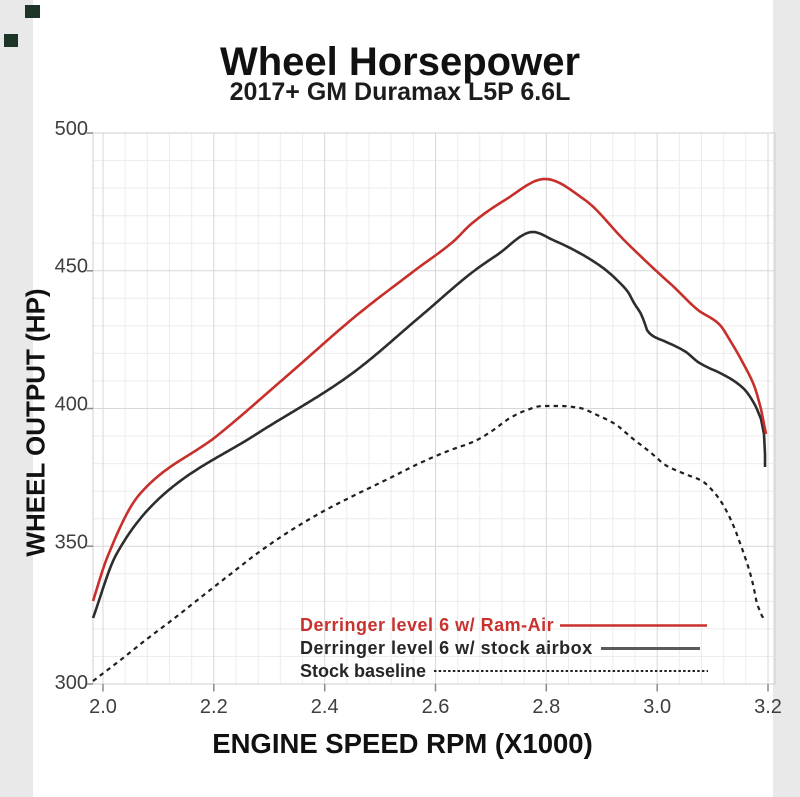 This screenshot has width=800, height=797. Describe the element at coordinates (436, 707) in the screenshot. I see `svg-text: 2.6` at that location.